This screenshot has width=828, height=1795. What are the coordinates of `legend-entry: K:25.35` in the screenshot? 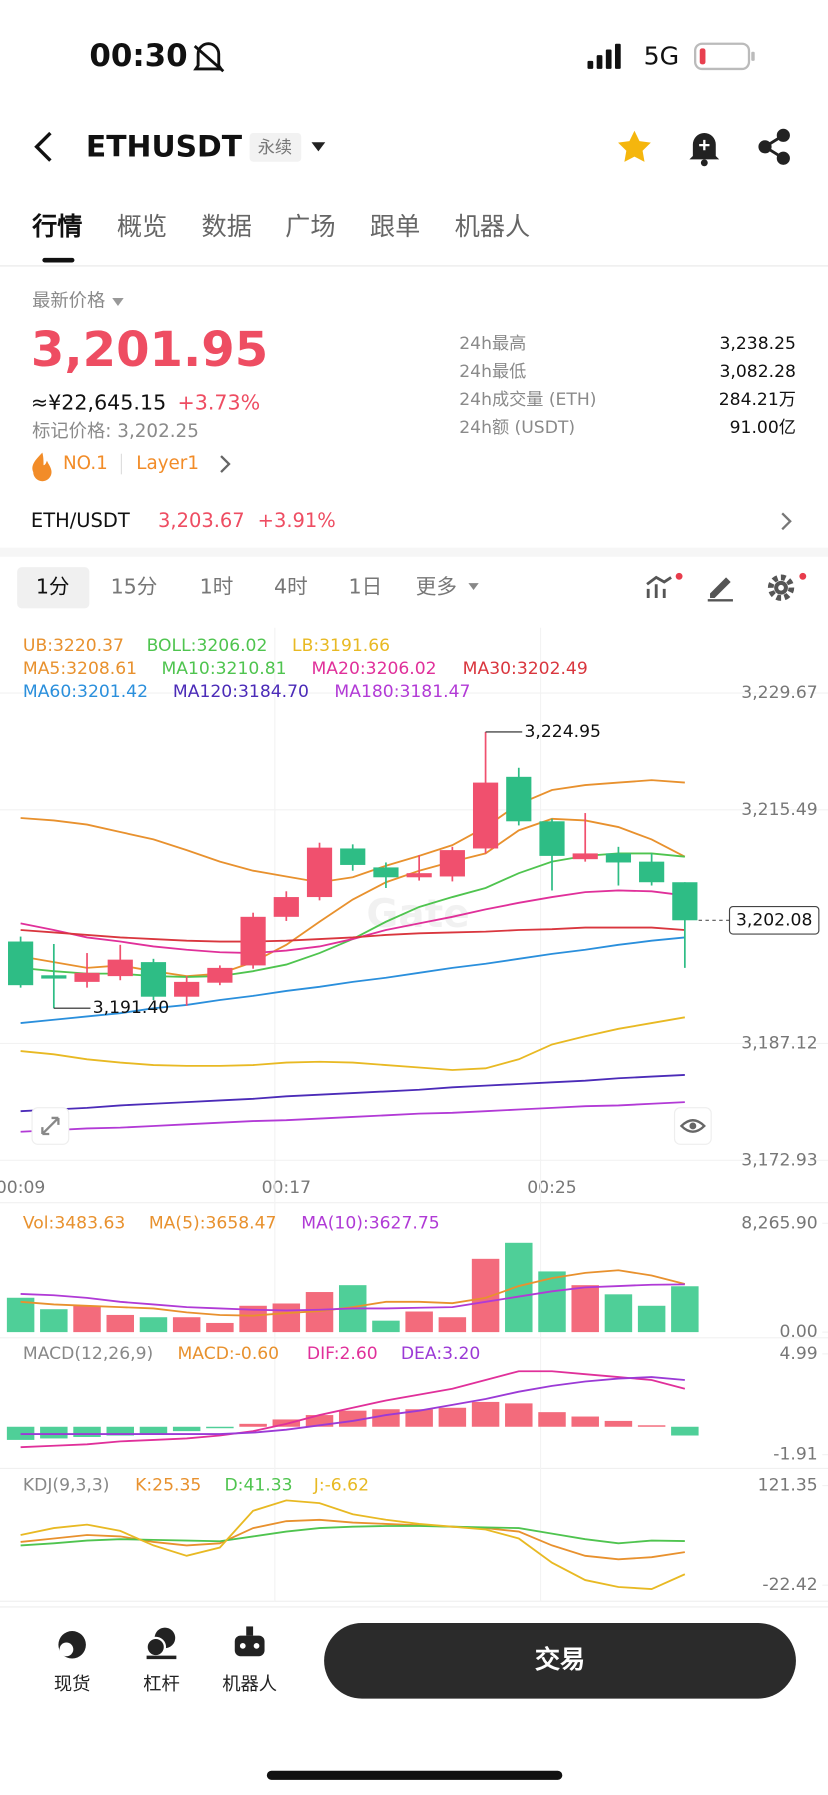 It's located at (168, 1486).